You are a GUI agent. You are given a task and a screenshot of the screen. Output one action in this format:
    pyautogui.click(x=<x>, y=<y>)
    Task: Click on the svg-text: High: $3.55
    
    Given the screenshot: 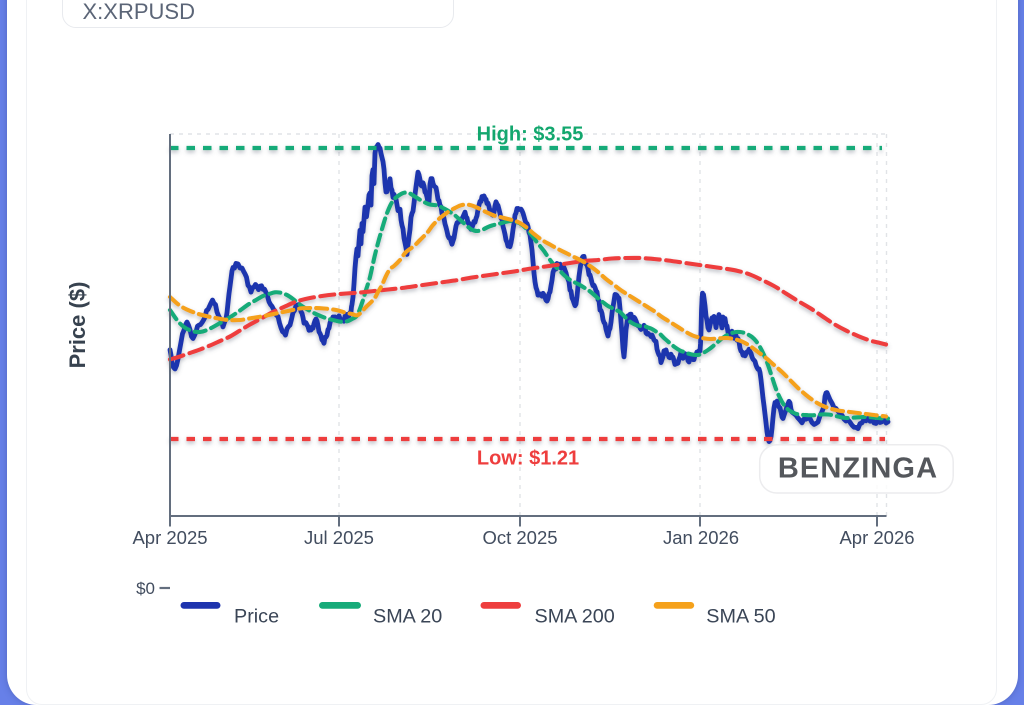 What is the action you would take?
    pyautogui.click(x=530, y=135)
    